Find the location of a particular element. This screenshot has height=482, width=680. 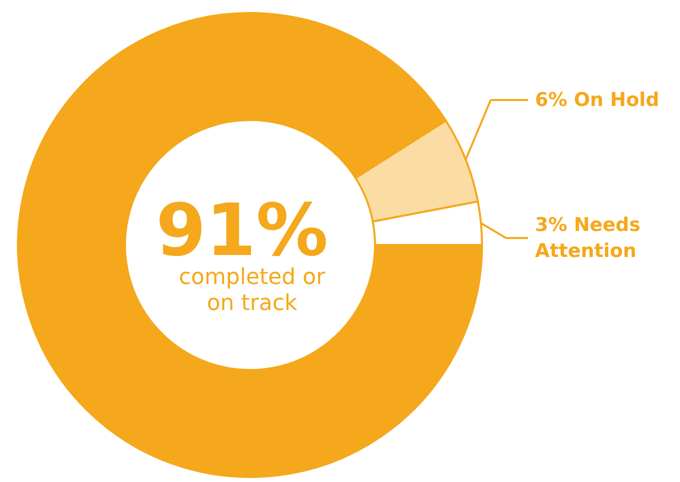

legend-label: 6% On Hold is located at coordinates (597, 100).